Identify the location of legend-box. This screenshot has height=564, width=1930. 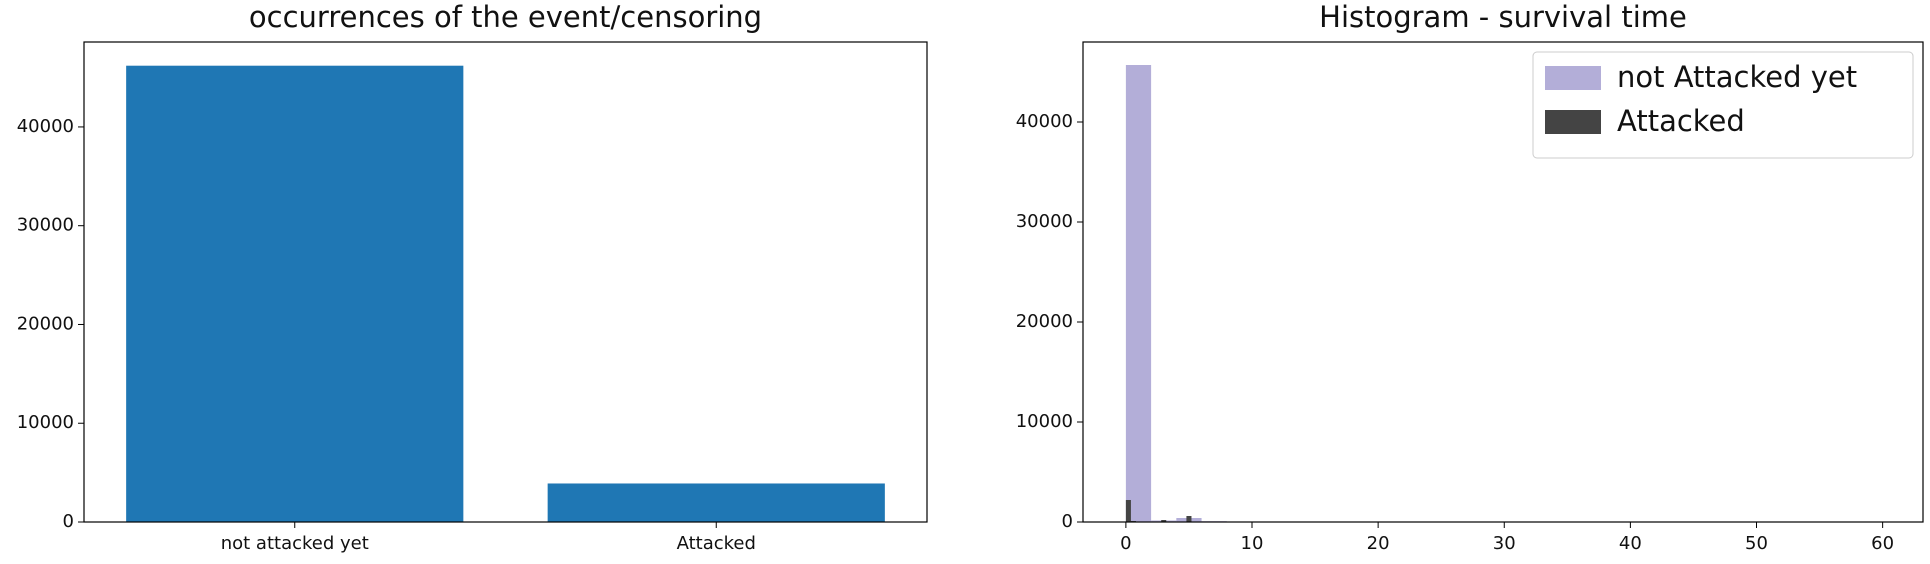
(1723, 105).